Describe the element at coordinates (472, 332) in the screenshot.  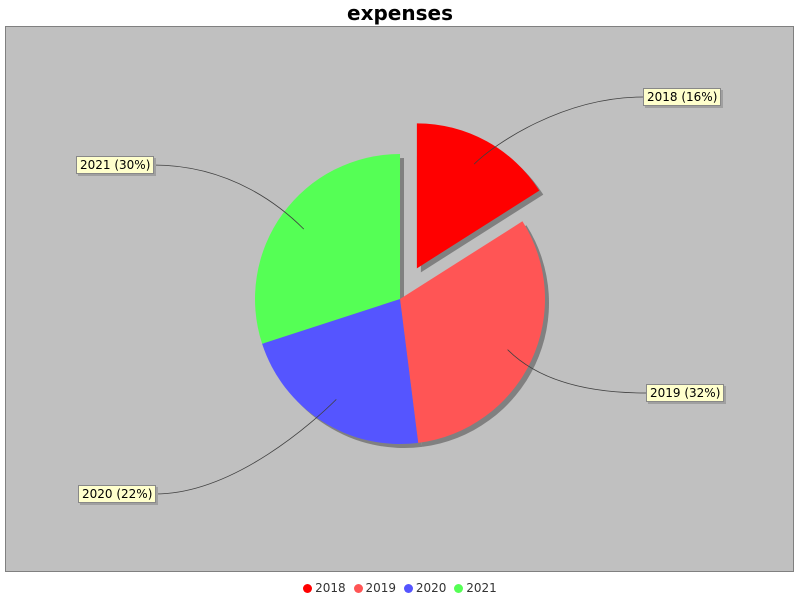
I see `pie-slice-2019` at that location.